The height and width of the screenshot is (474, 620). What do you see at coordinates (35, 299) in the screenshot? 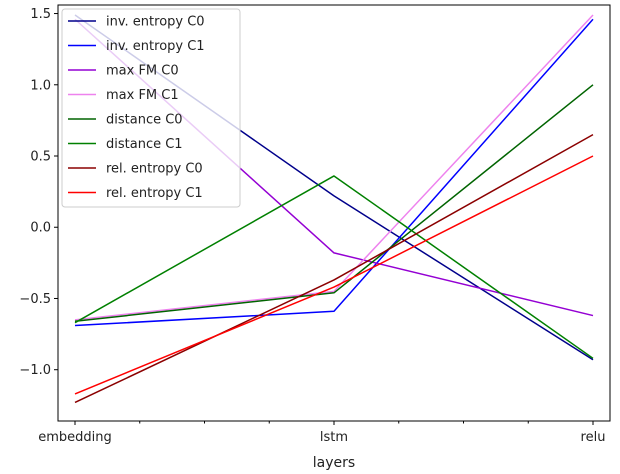
I see `y-tick-label: −0.5` at bounding box center [35, 299].